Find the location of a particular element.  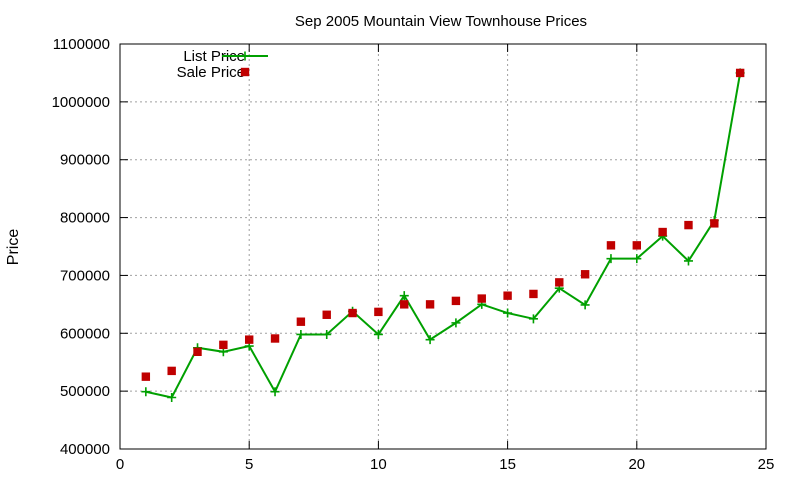

legend-sample-list-price-marker is located at coordinates (245, 56).